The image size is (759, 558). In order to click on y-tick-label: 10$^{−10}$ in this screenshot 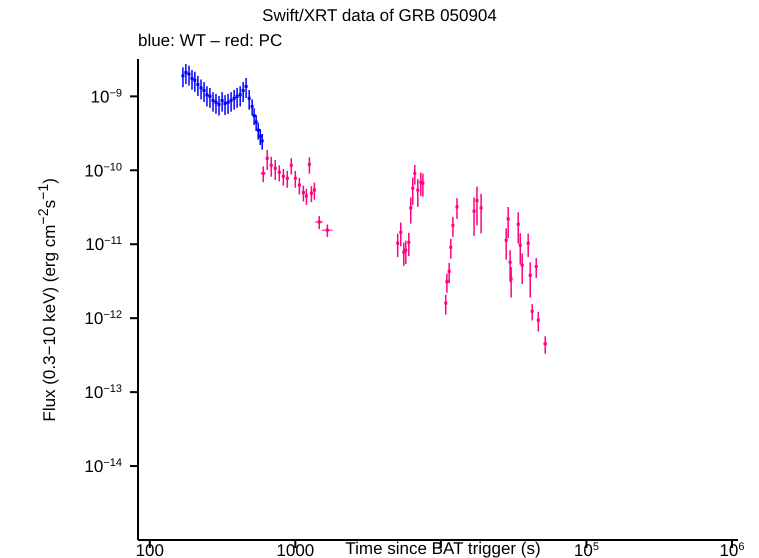, I will do `click(103, 170)`.